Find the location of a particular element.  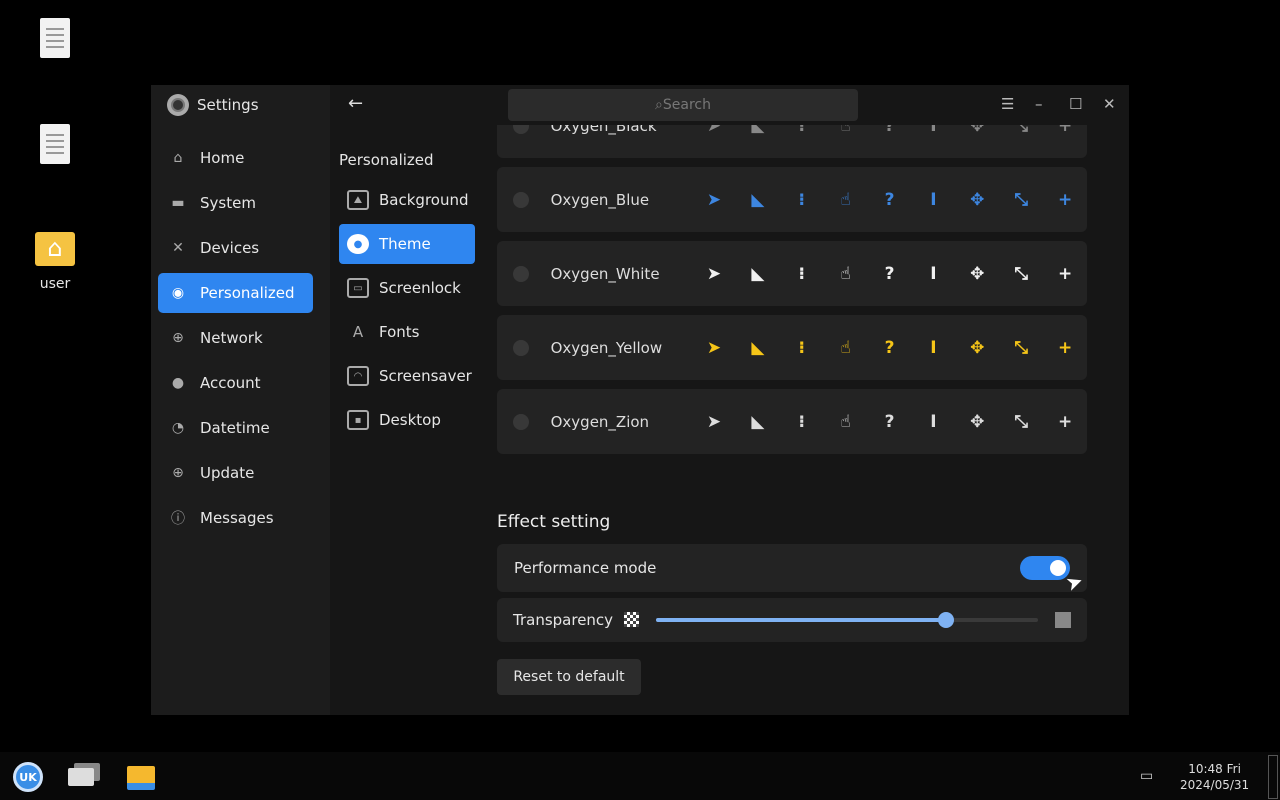

theme-name: Oxygen_Yellow is located at coordinates (606, 347).